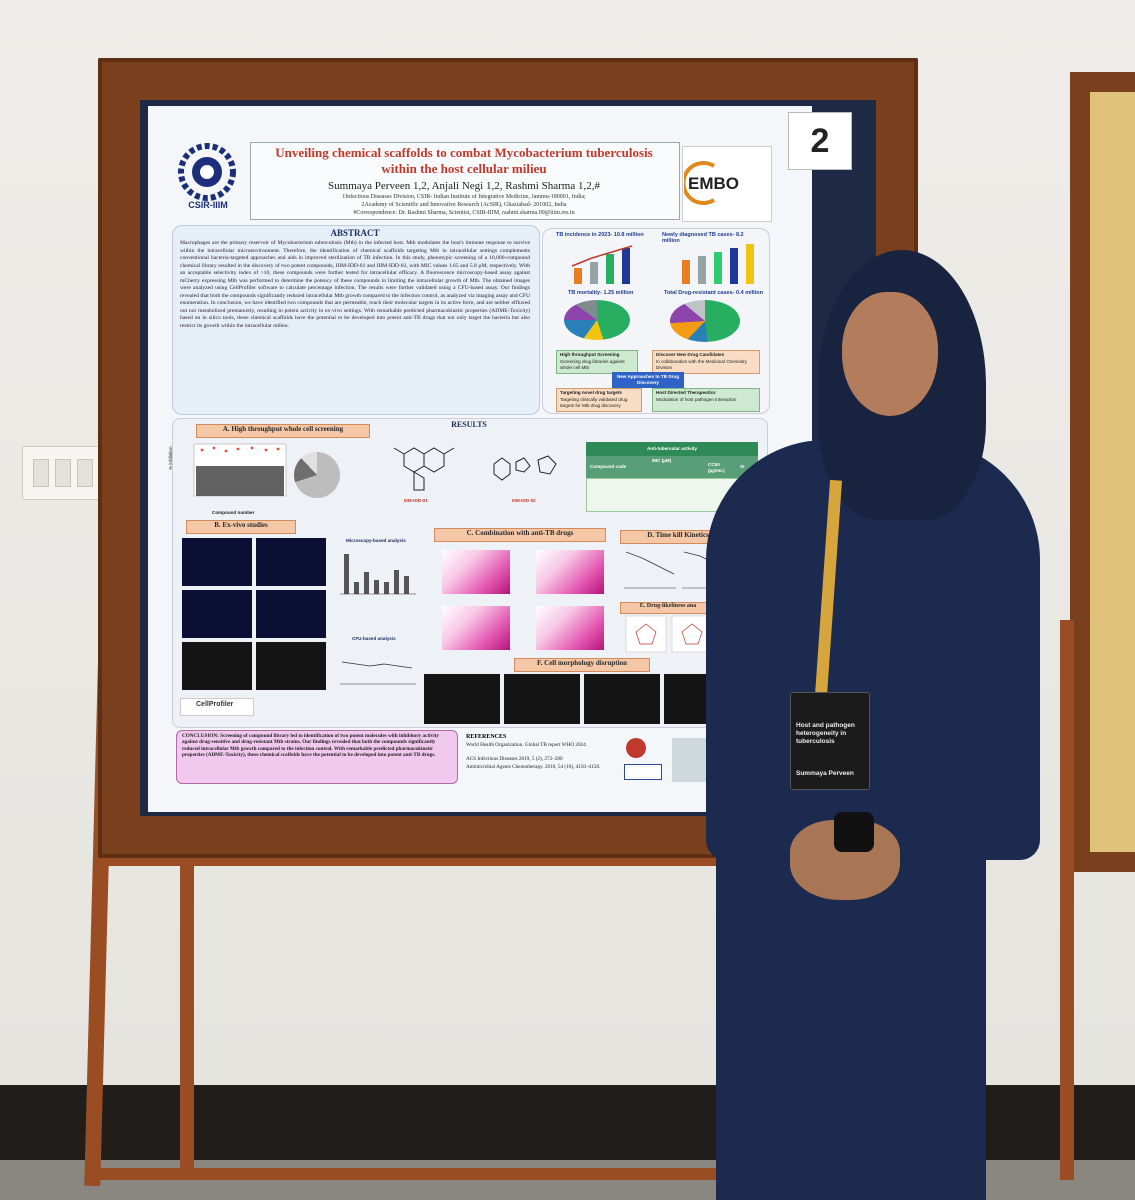 The width and height of the screenshot is (1135, 1200). I want to click on box-novel-targets, so click(599, 400).